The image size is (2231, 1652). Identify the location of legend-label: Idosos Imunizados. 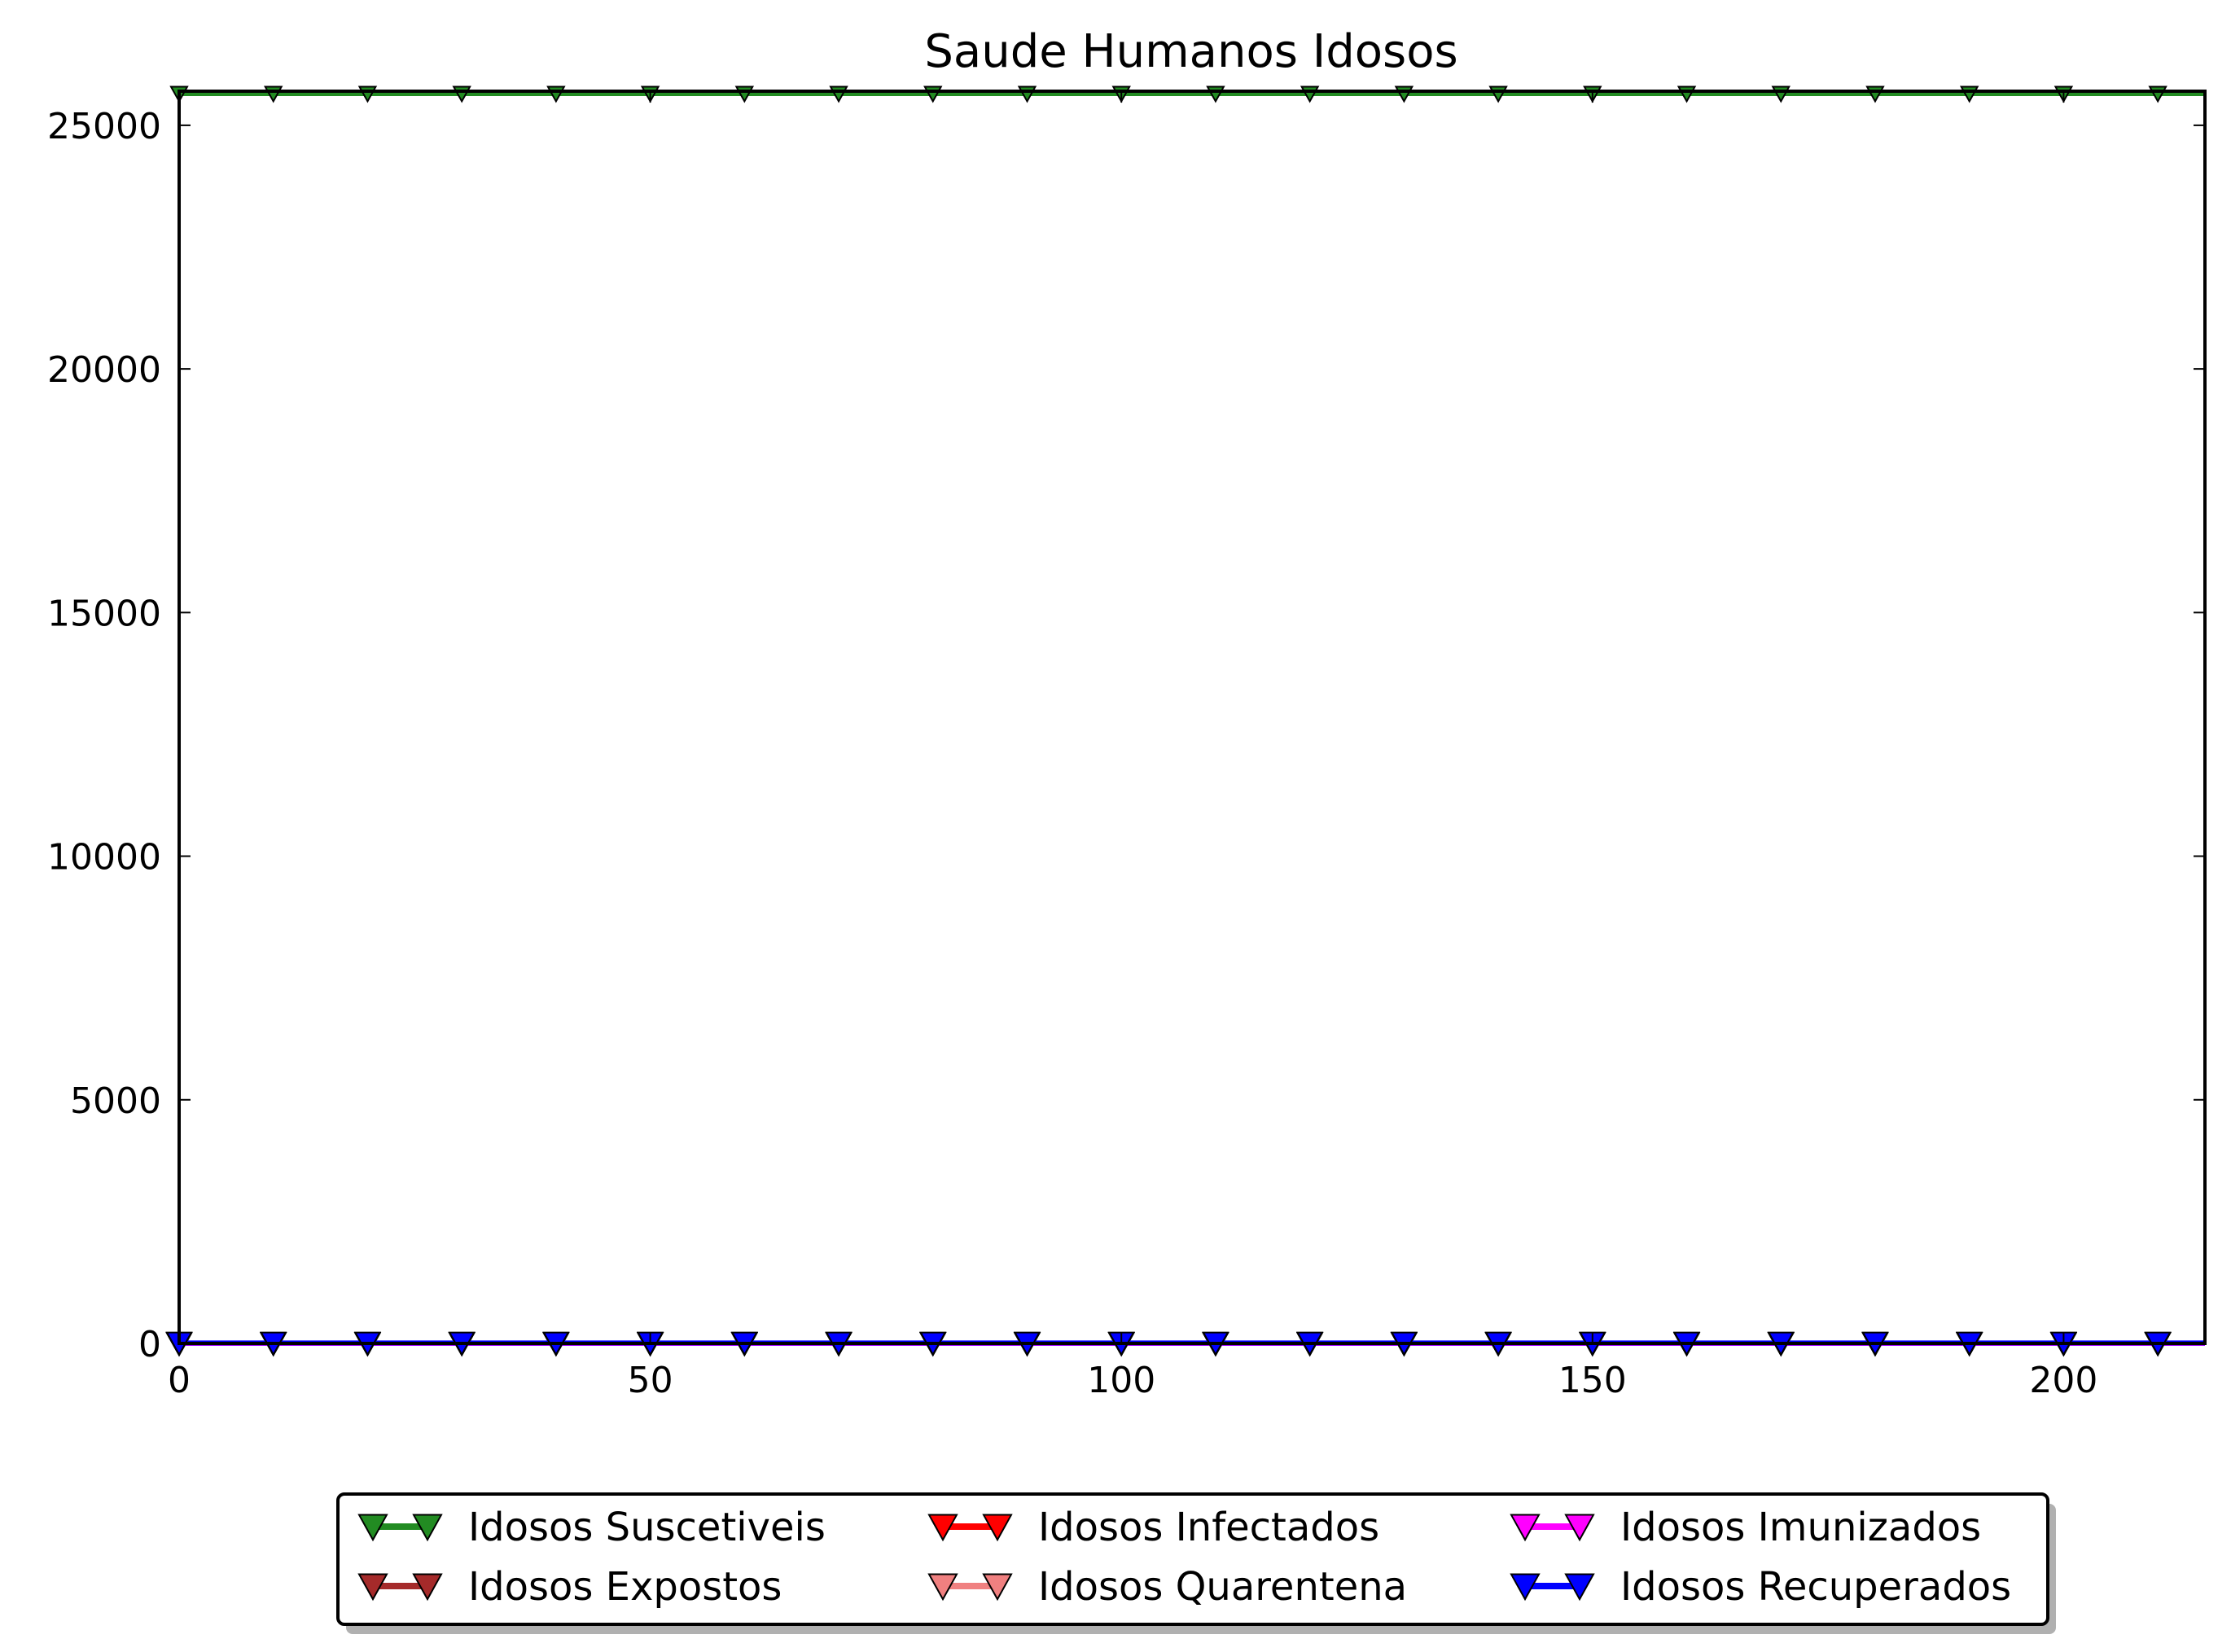
(1800, 1527).